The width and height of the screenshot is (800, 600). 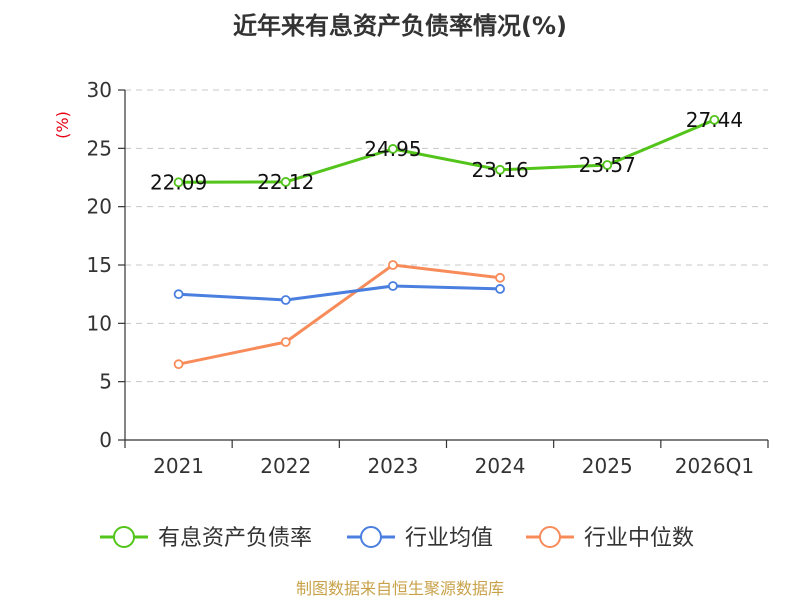 I want to click on y-tick-label: 10, so click(x=99, y=323).